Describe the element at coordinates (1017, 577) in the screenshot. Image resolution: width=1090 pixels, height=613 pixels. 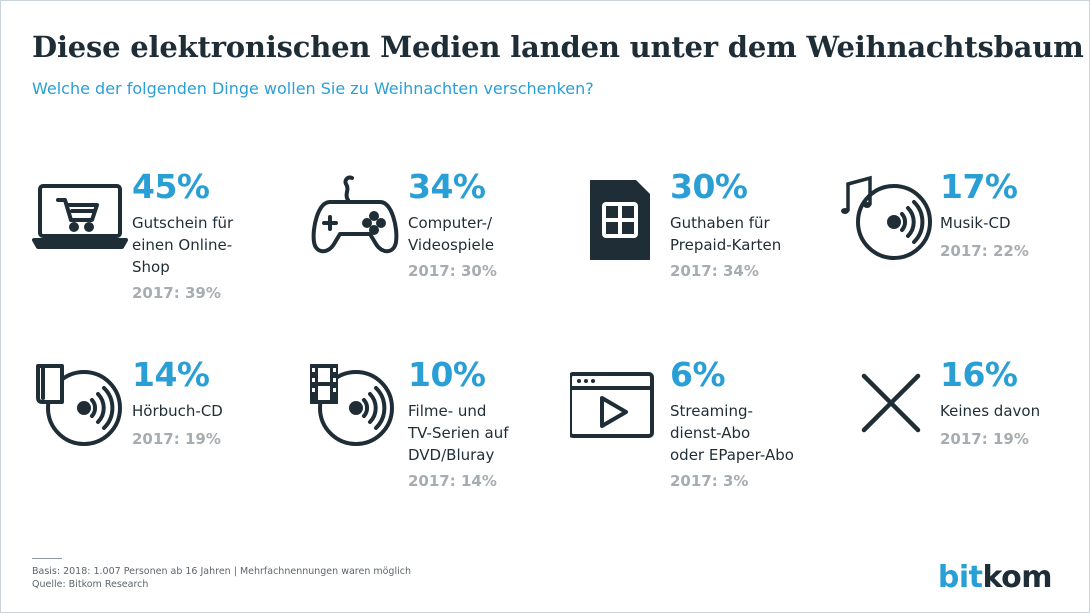
I see `logo-part-kom: kom` at that location.